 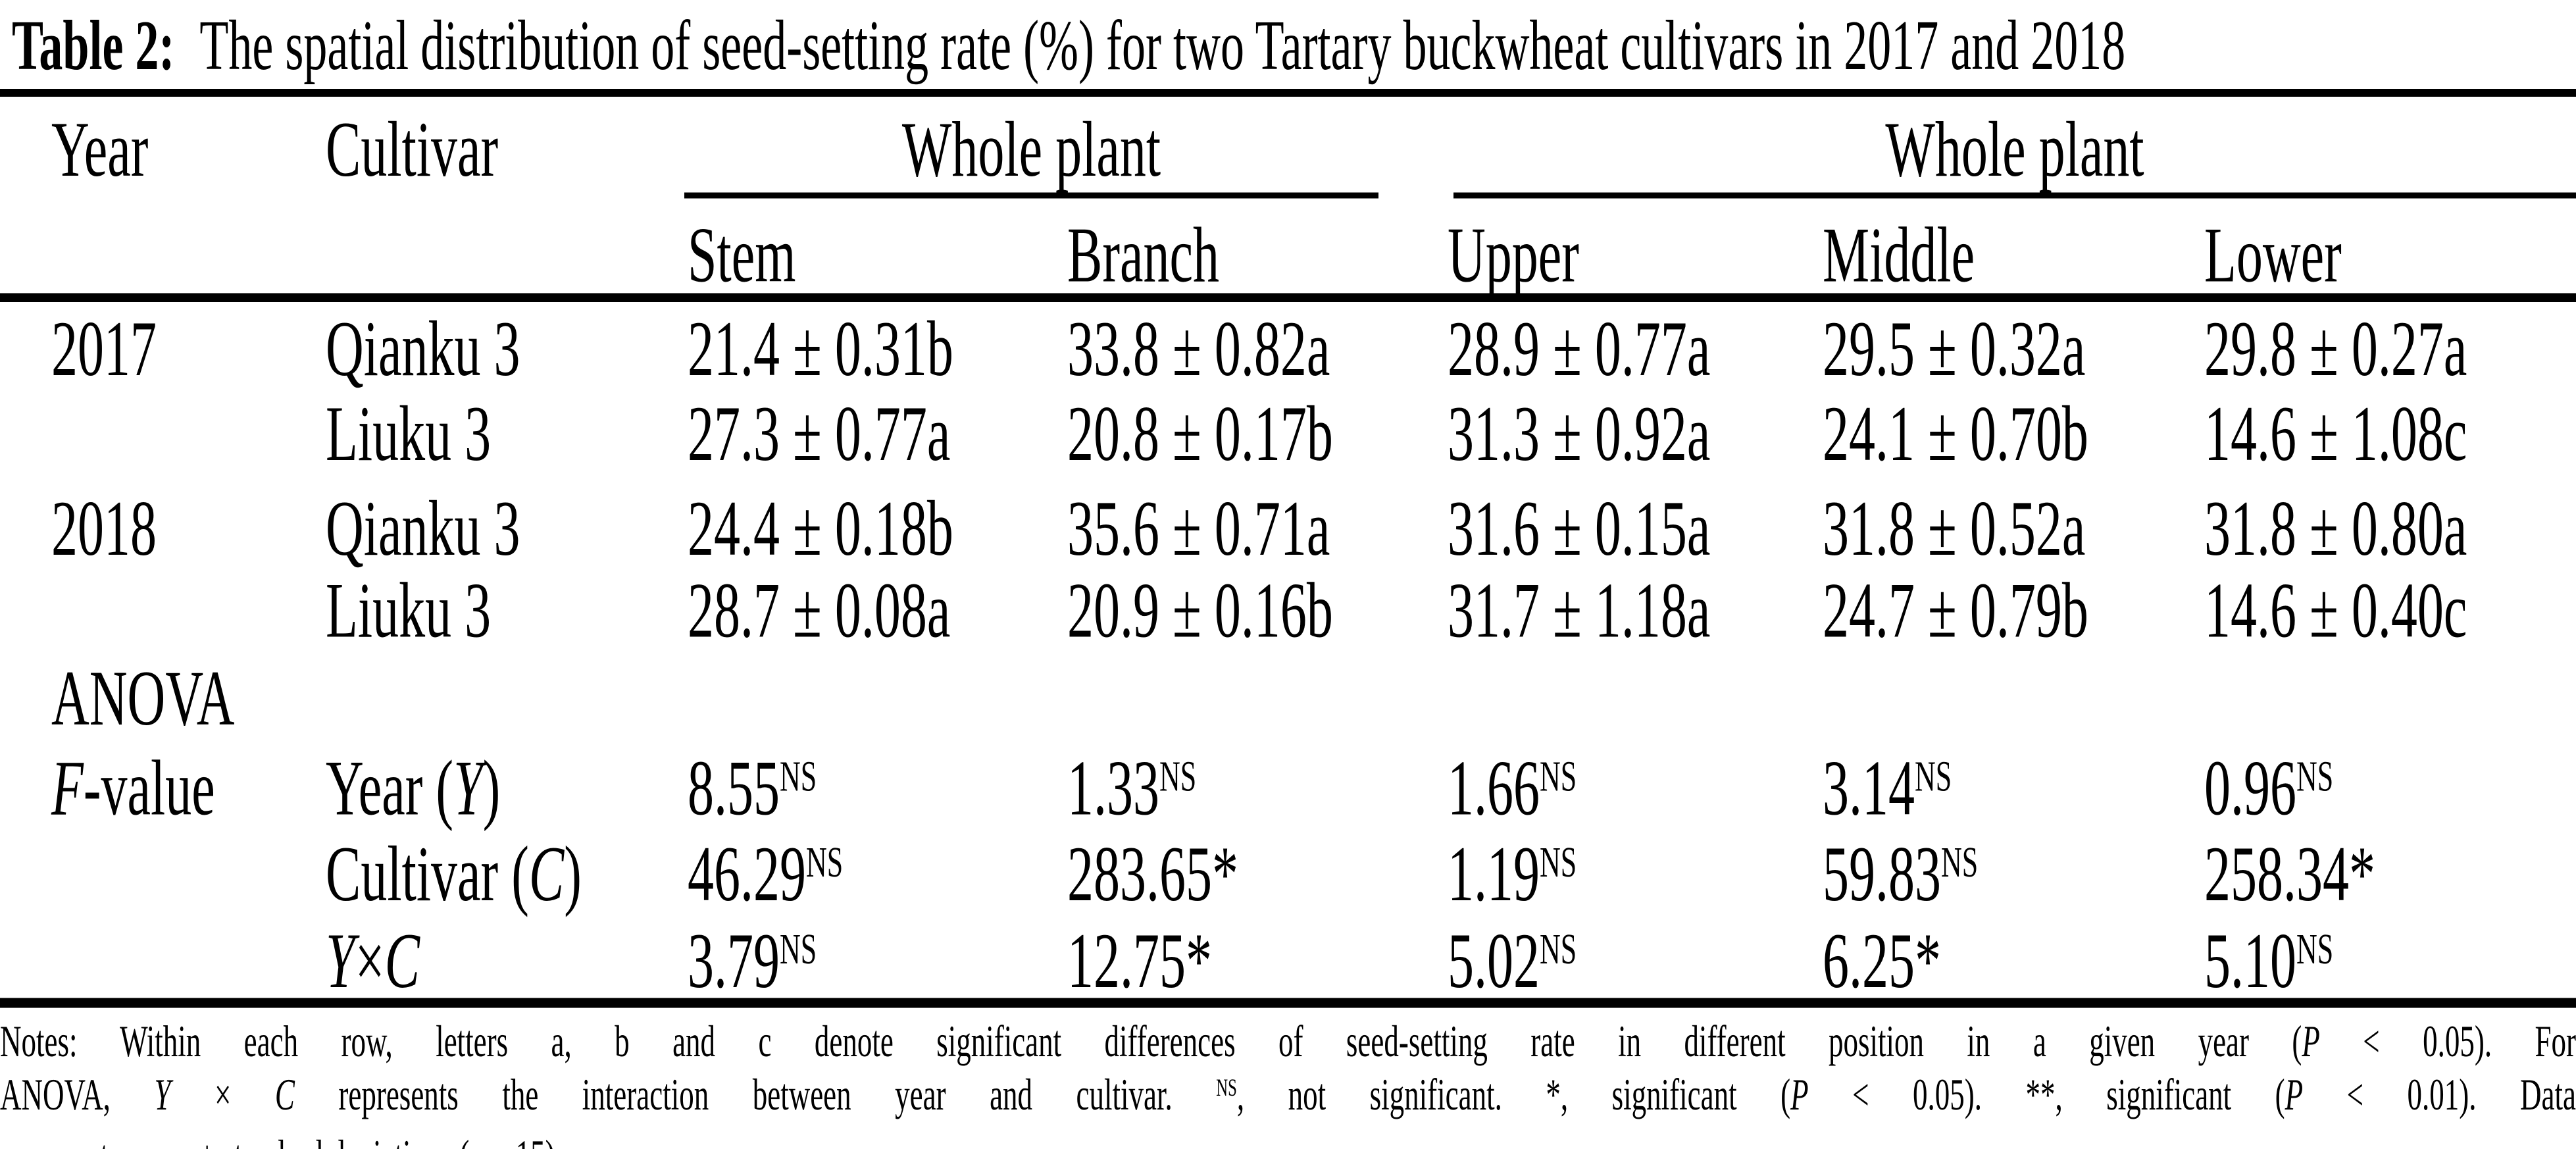 I want to click on rule-group1-underline, so click(x=1031, y=195).